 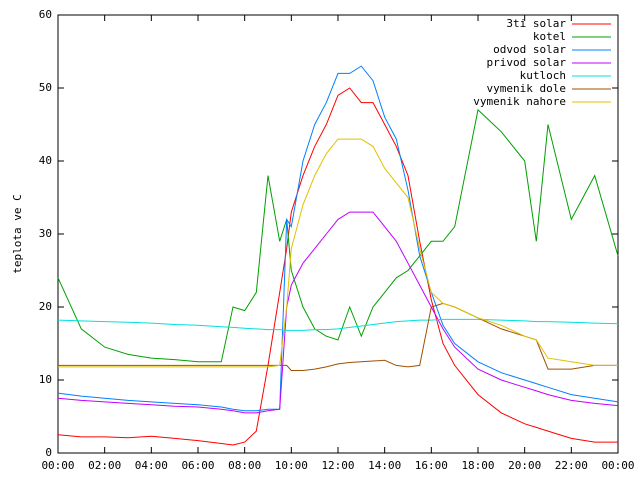 I want to click on x-tick-label: 08:00, so click(x=244, y=465).